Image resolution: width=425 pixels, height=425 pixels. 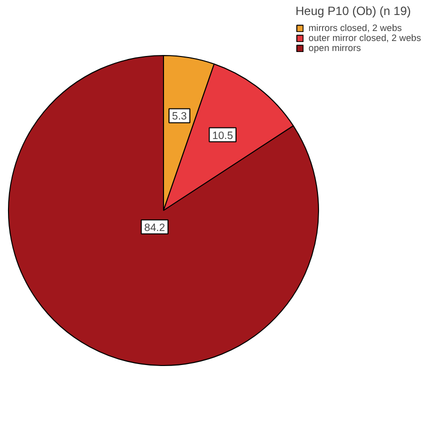 What do you see at coordinates (354, 11) in the screenshot?
I see `legend-title: Heug P10 (Ob) (n 19)` at bounding box center [354, 11].